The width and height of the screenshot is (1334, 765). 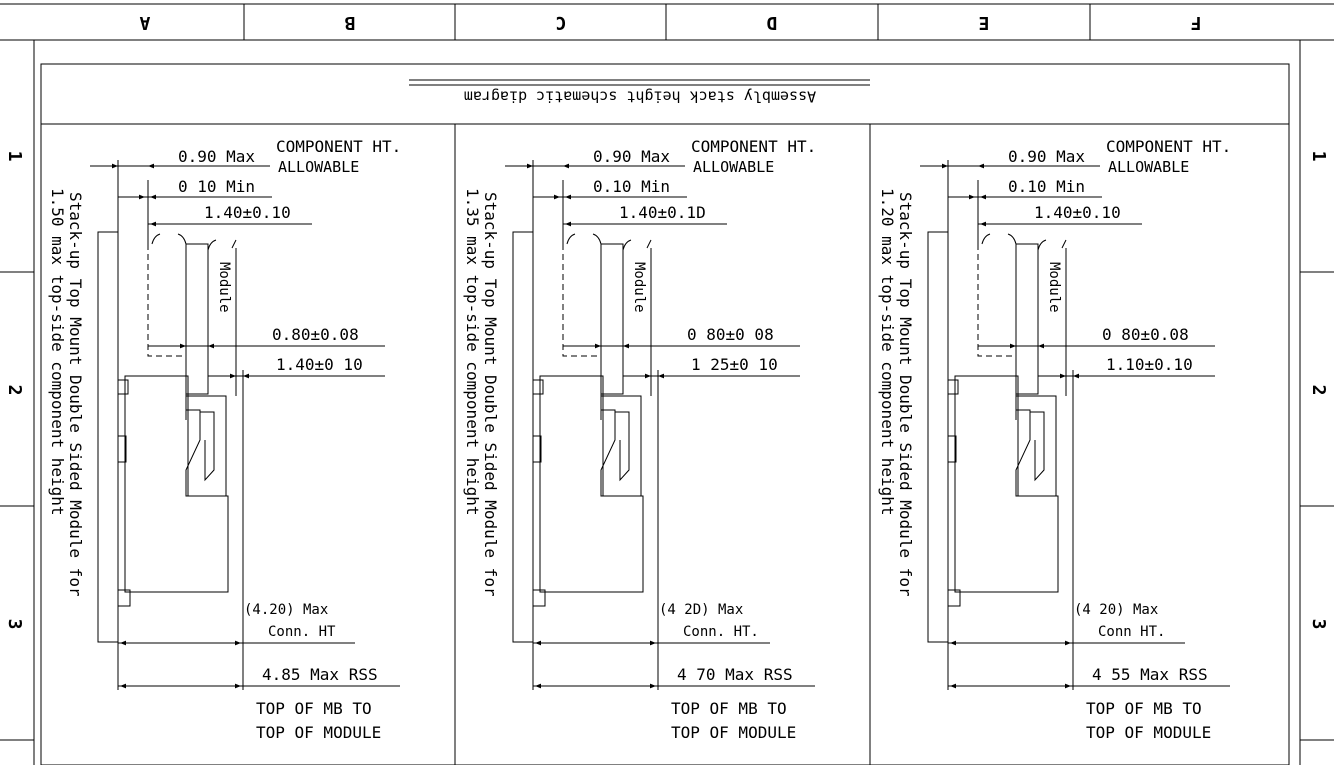 What do you see at coordinates (1131, 632) in the screenshot?
I see `conn-label: Conn HT.` at bounding box center [1131, 632].